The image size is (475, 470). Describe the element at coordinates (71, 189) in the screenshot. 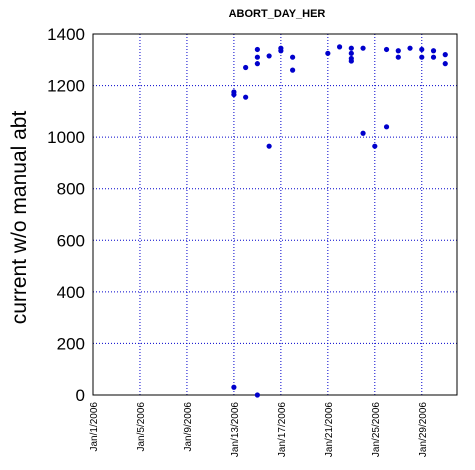

I see `y-tick-label: 800` at that location.